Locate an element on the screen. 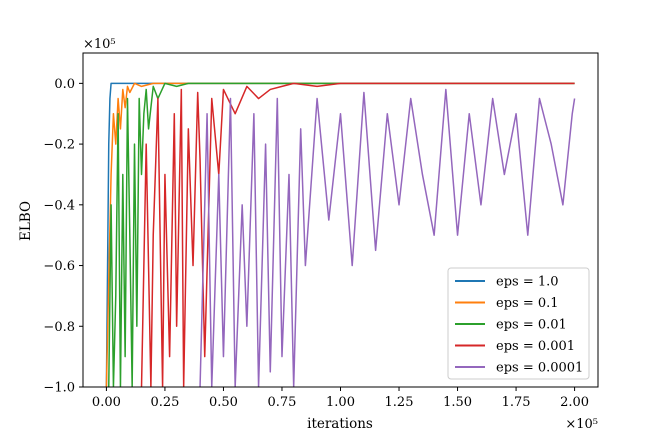 The image size is (664, 443). y-multiplier-label: ×10⁵ is located at coordinates (99, 44).